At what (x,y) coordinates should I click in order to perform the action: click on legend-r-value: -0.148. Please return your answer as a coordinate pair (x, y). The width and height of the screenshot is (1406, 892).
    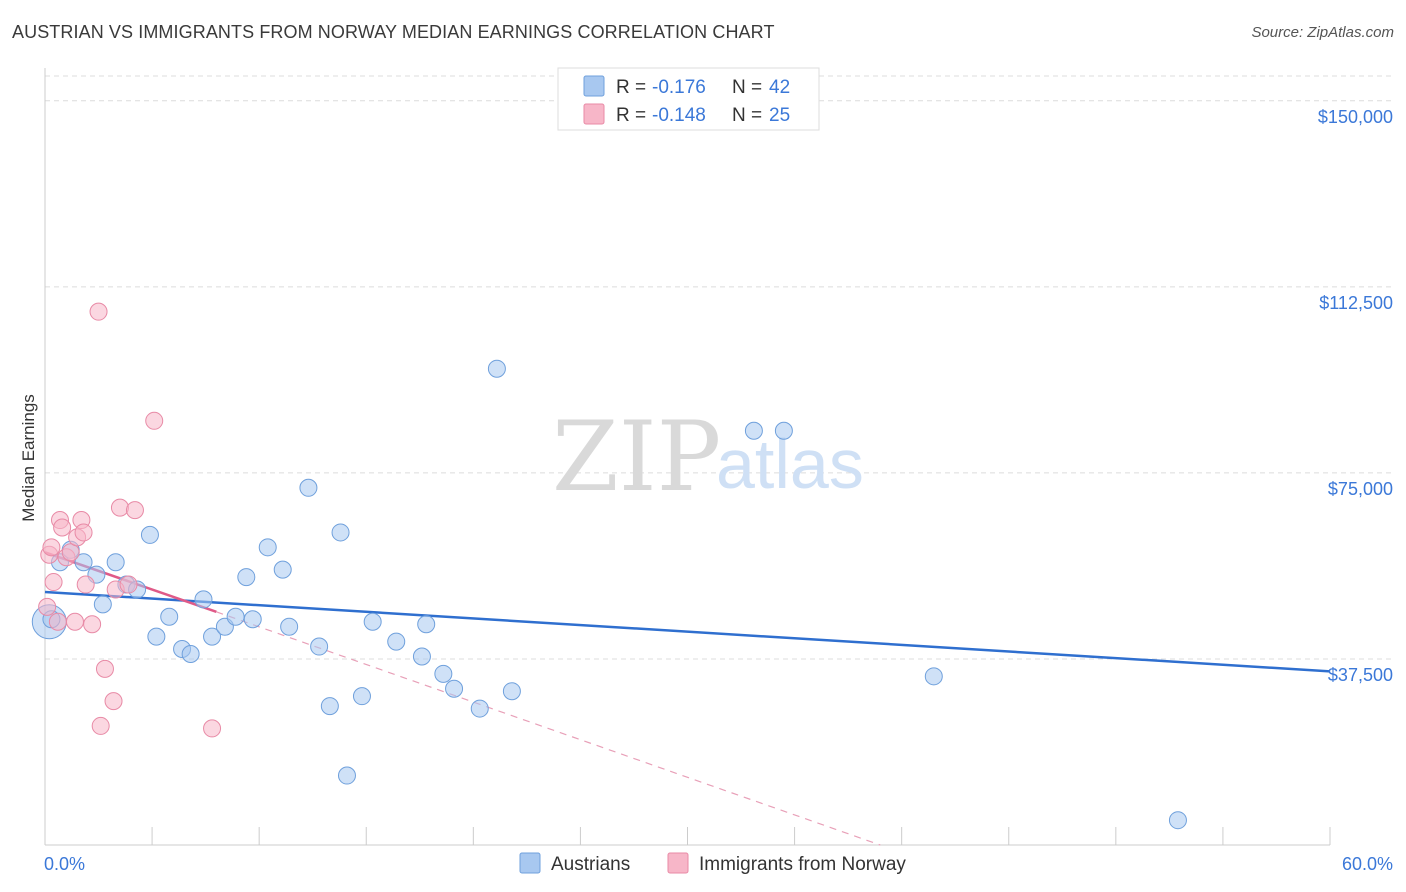
    Looking at the image, I should click on (679, 115).